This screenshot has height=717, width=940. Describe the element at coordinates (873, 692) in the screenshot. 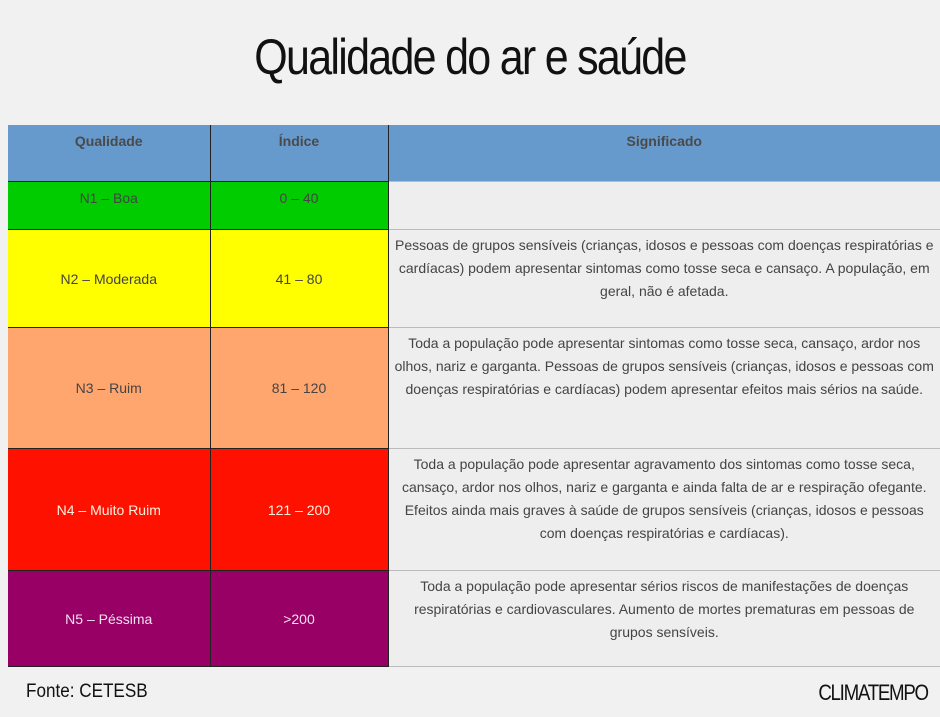

I see `climatempo-logo: CLIMATEMPO` at that location.